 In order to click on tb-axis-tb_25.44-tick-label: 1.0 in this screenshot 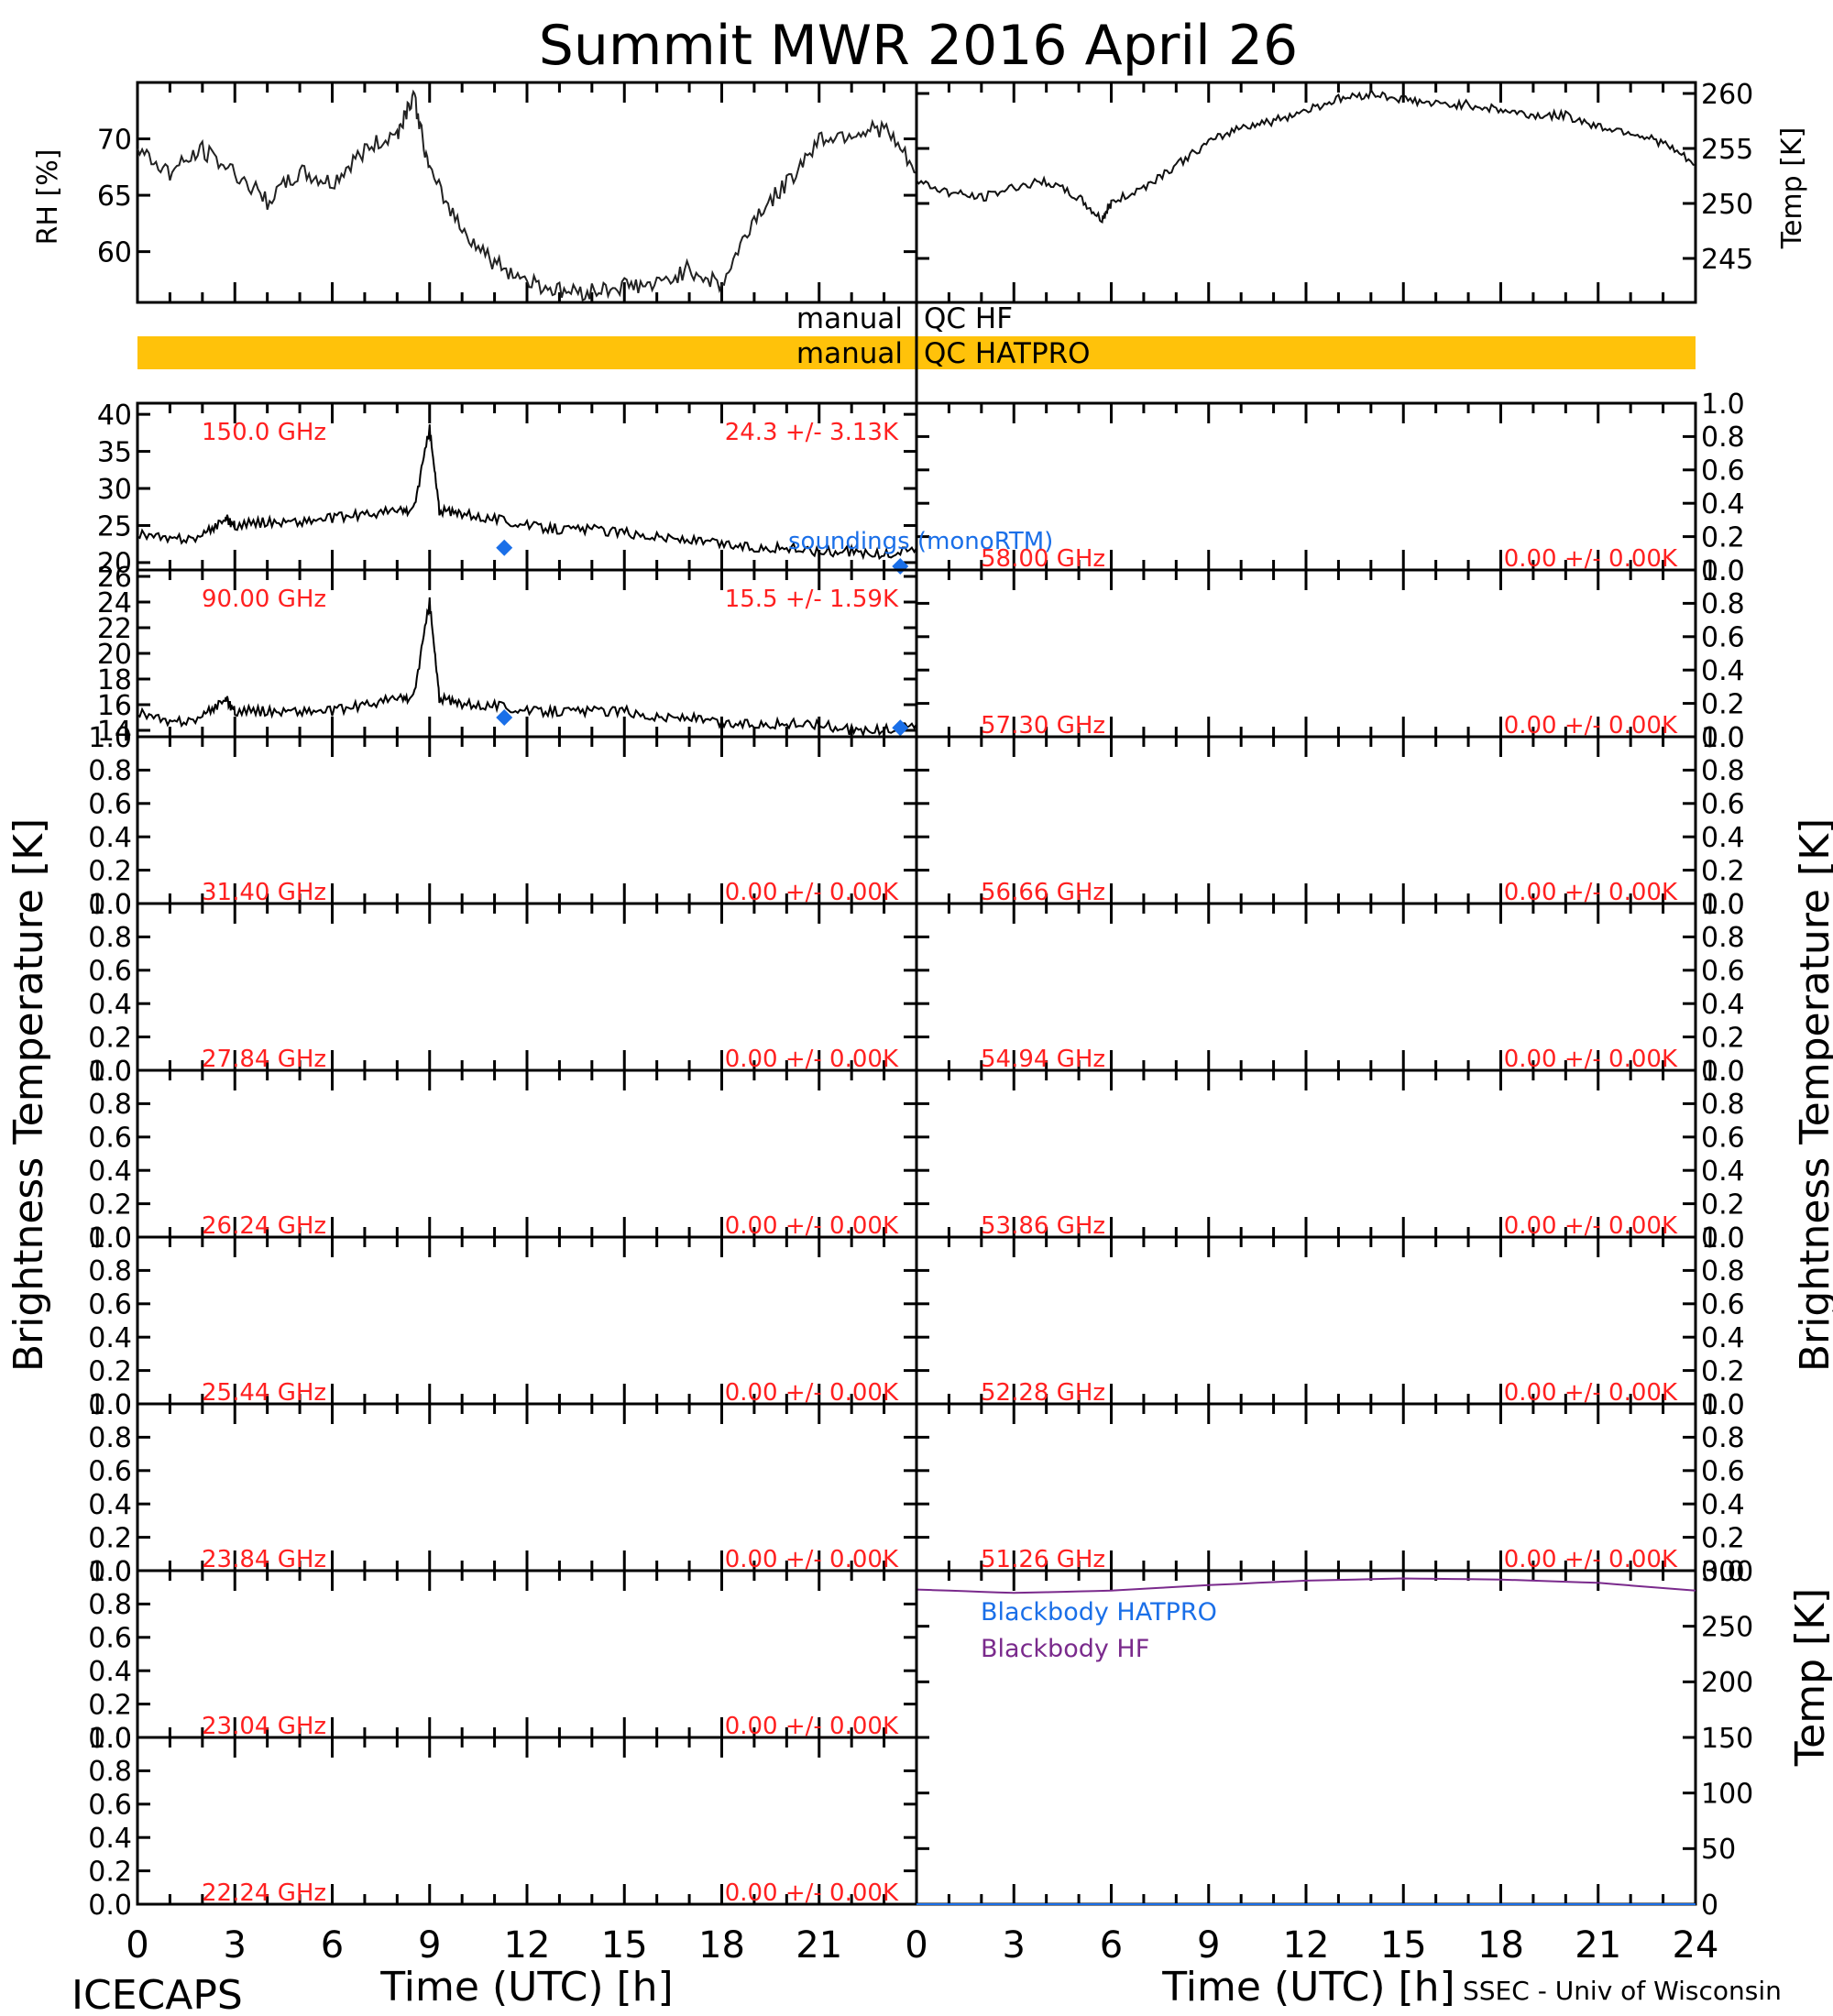, I will do `click(110, 1238)`.